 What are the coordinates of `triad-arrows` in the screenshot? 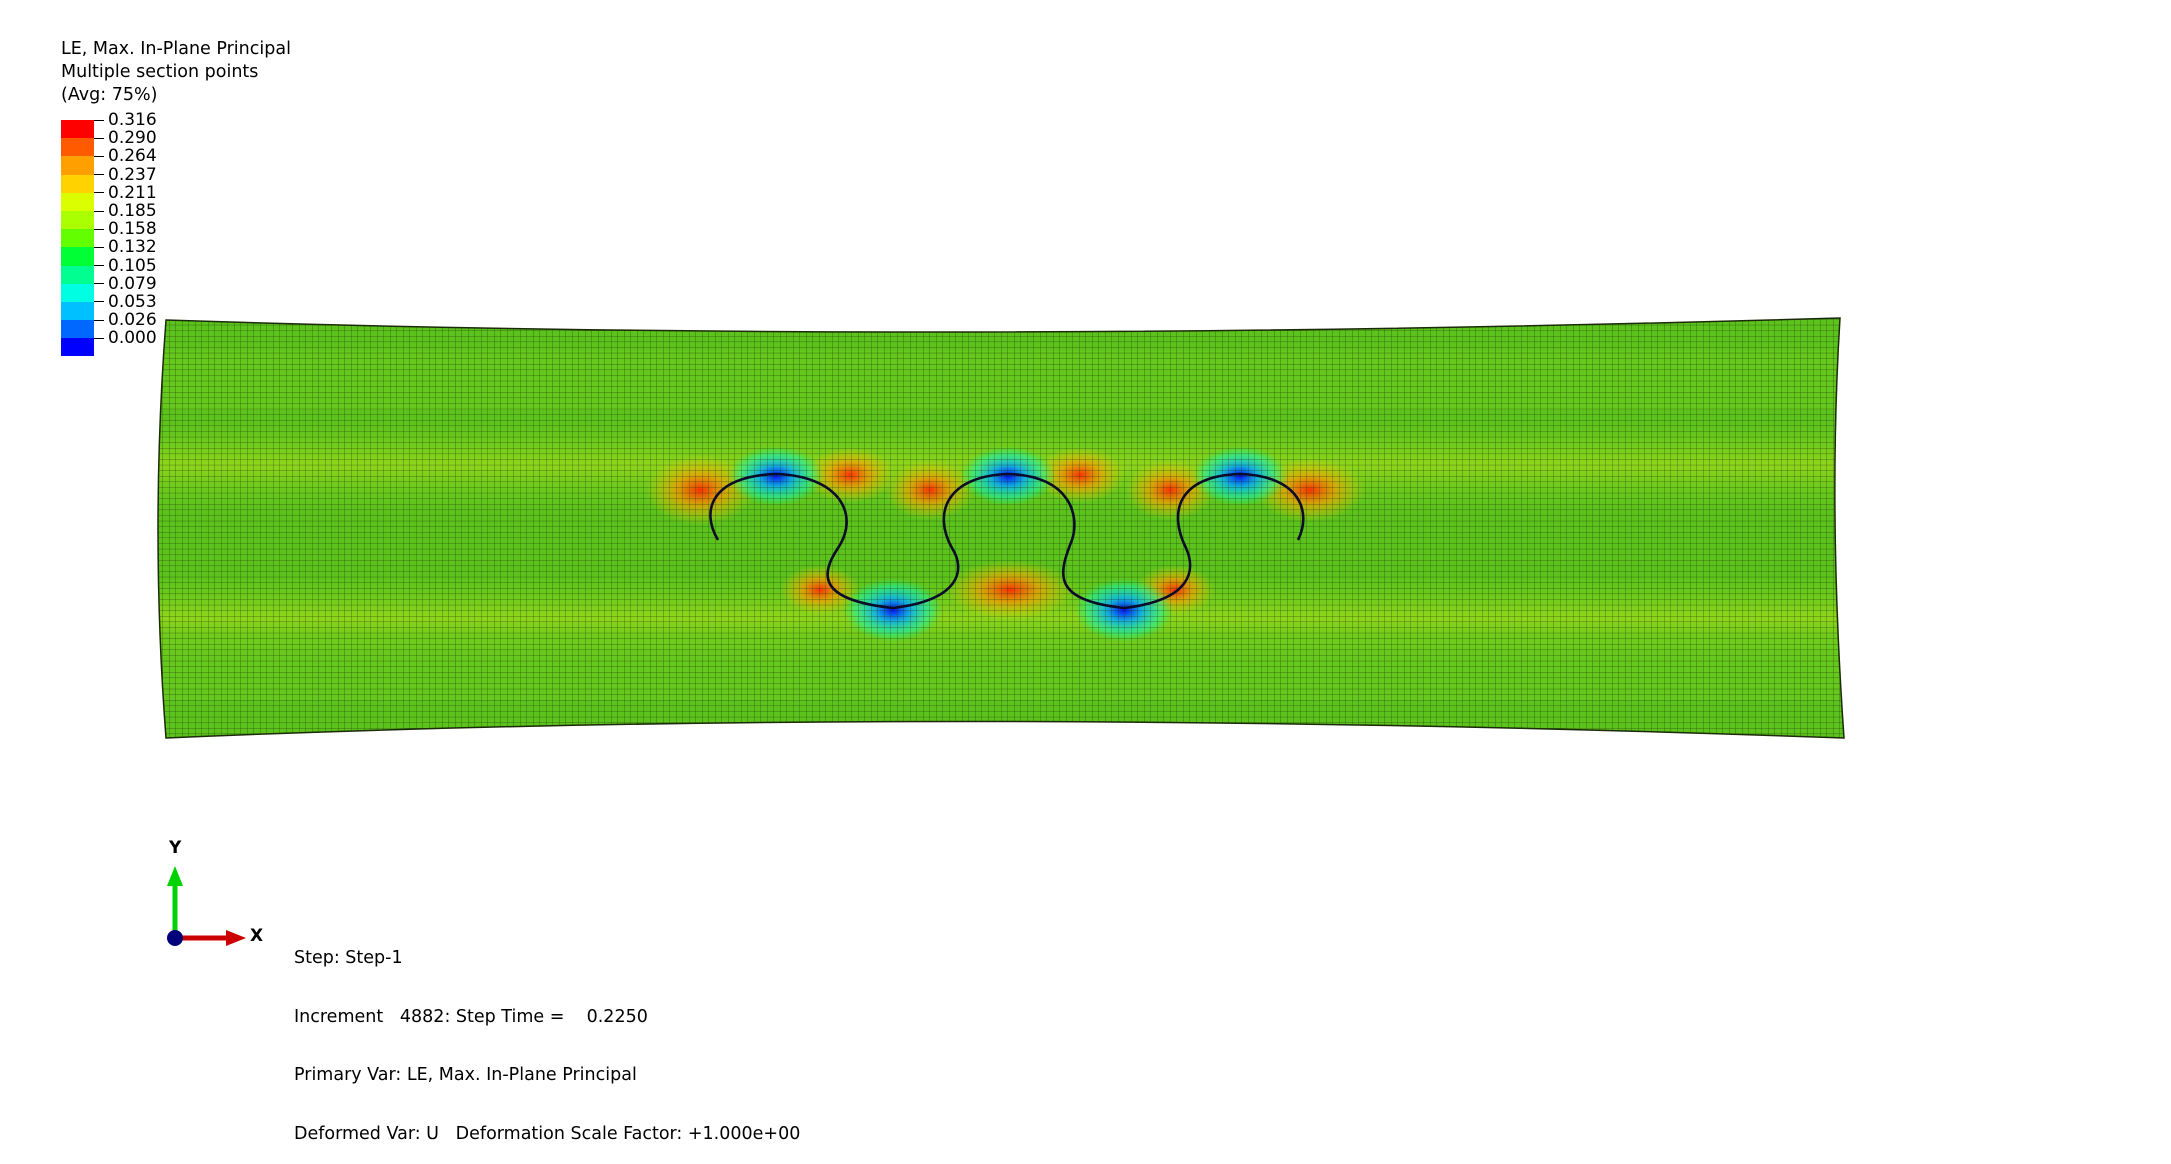 It's located at (206, 906).